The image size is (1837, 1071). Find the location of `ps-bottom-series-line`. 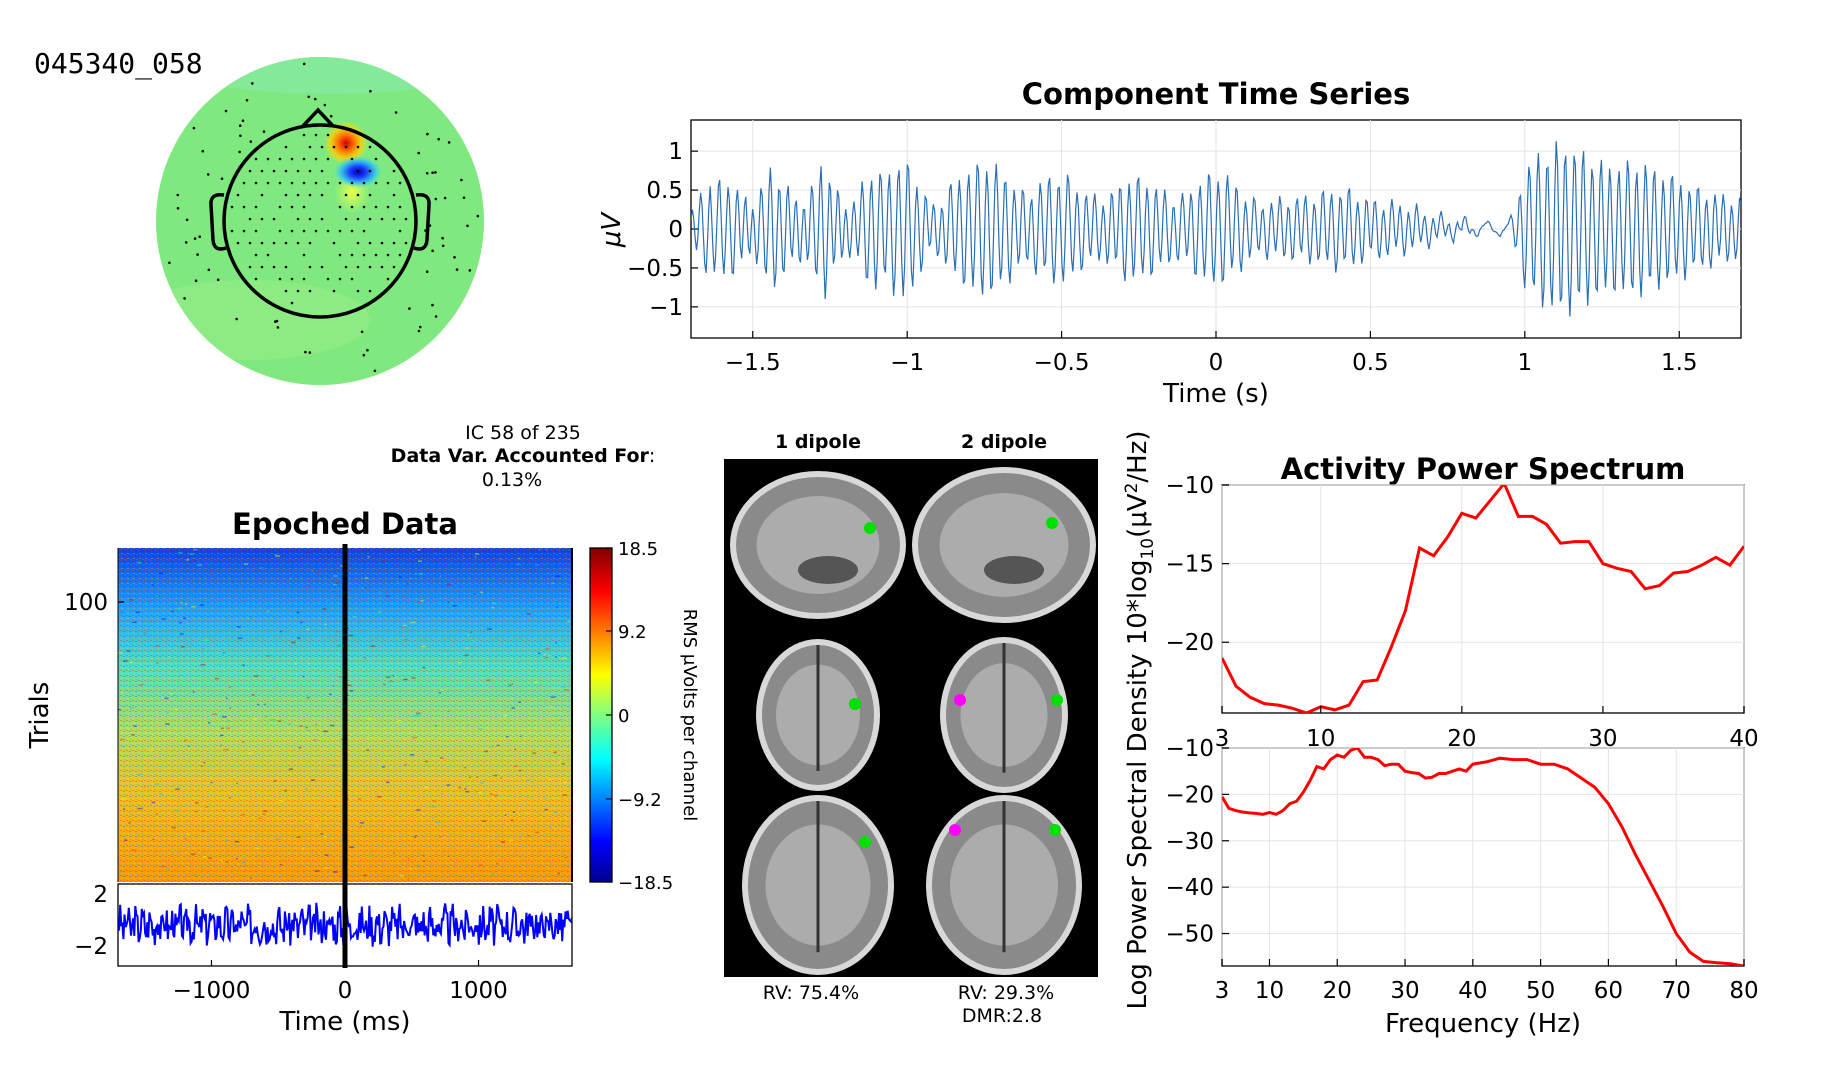

ps-bottom-series-line is located at coordinates (1483, 857).